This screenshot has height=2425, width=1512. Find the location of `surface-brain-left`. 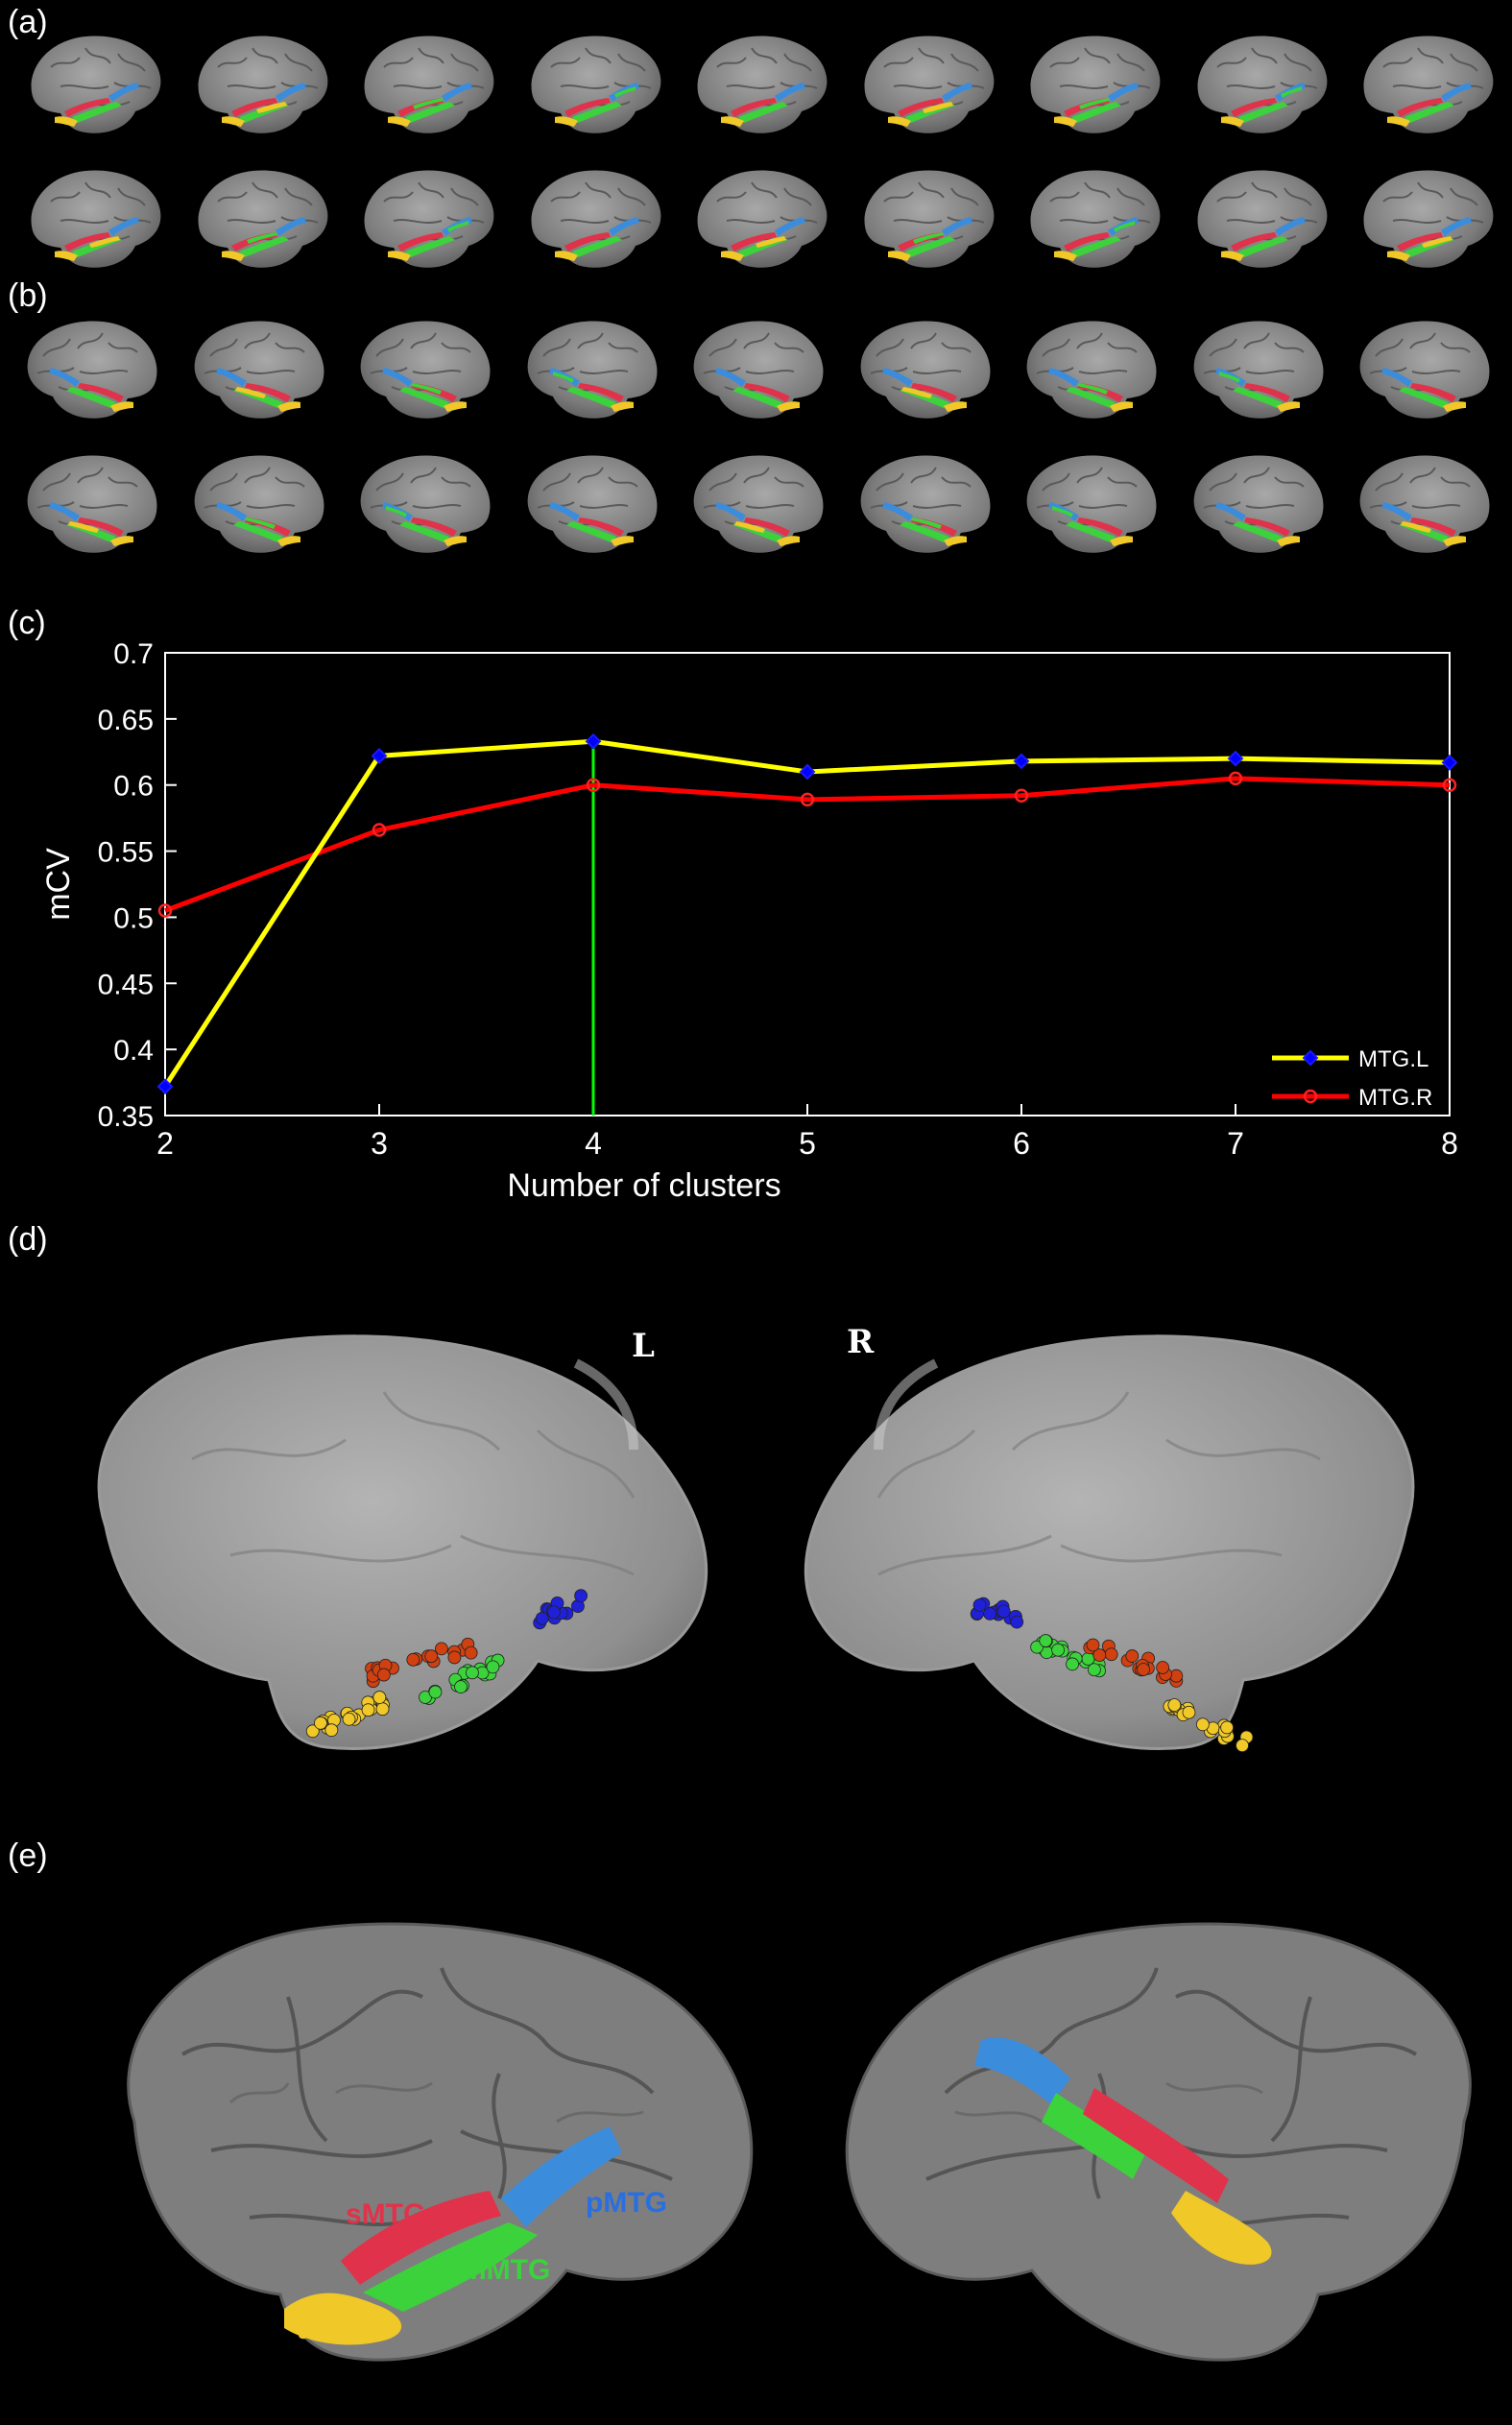

surface-brain-left is located at coordinates (440, 2142).